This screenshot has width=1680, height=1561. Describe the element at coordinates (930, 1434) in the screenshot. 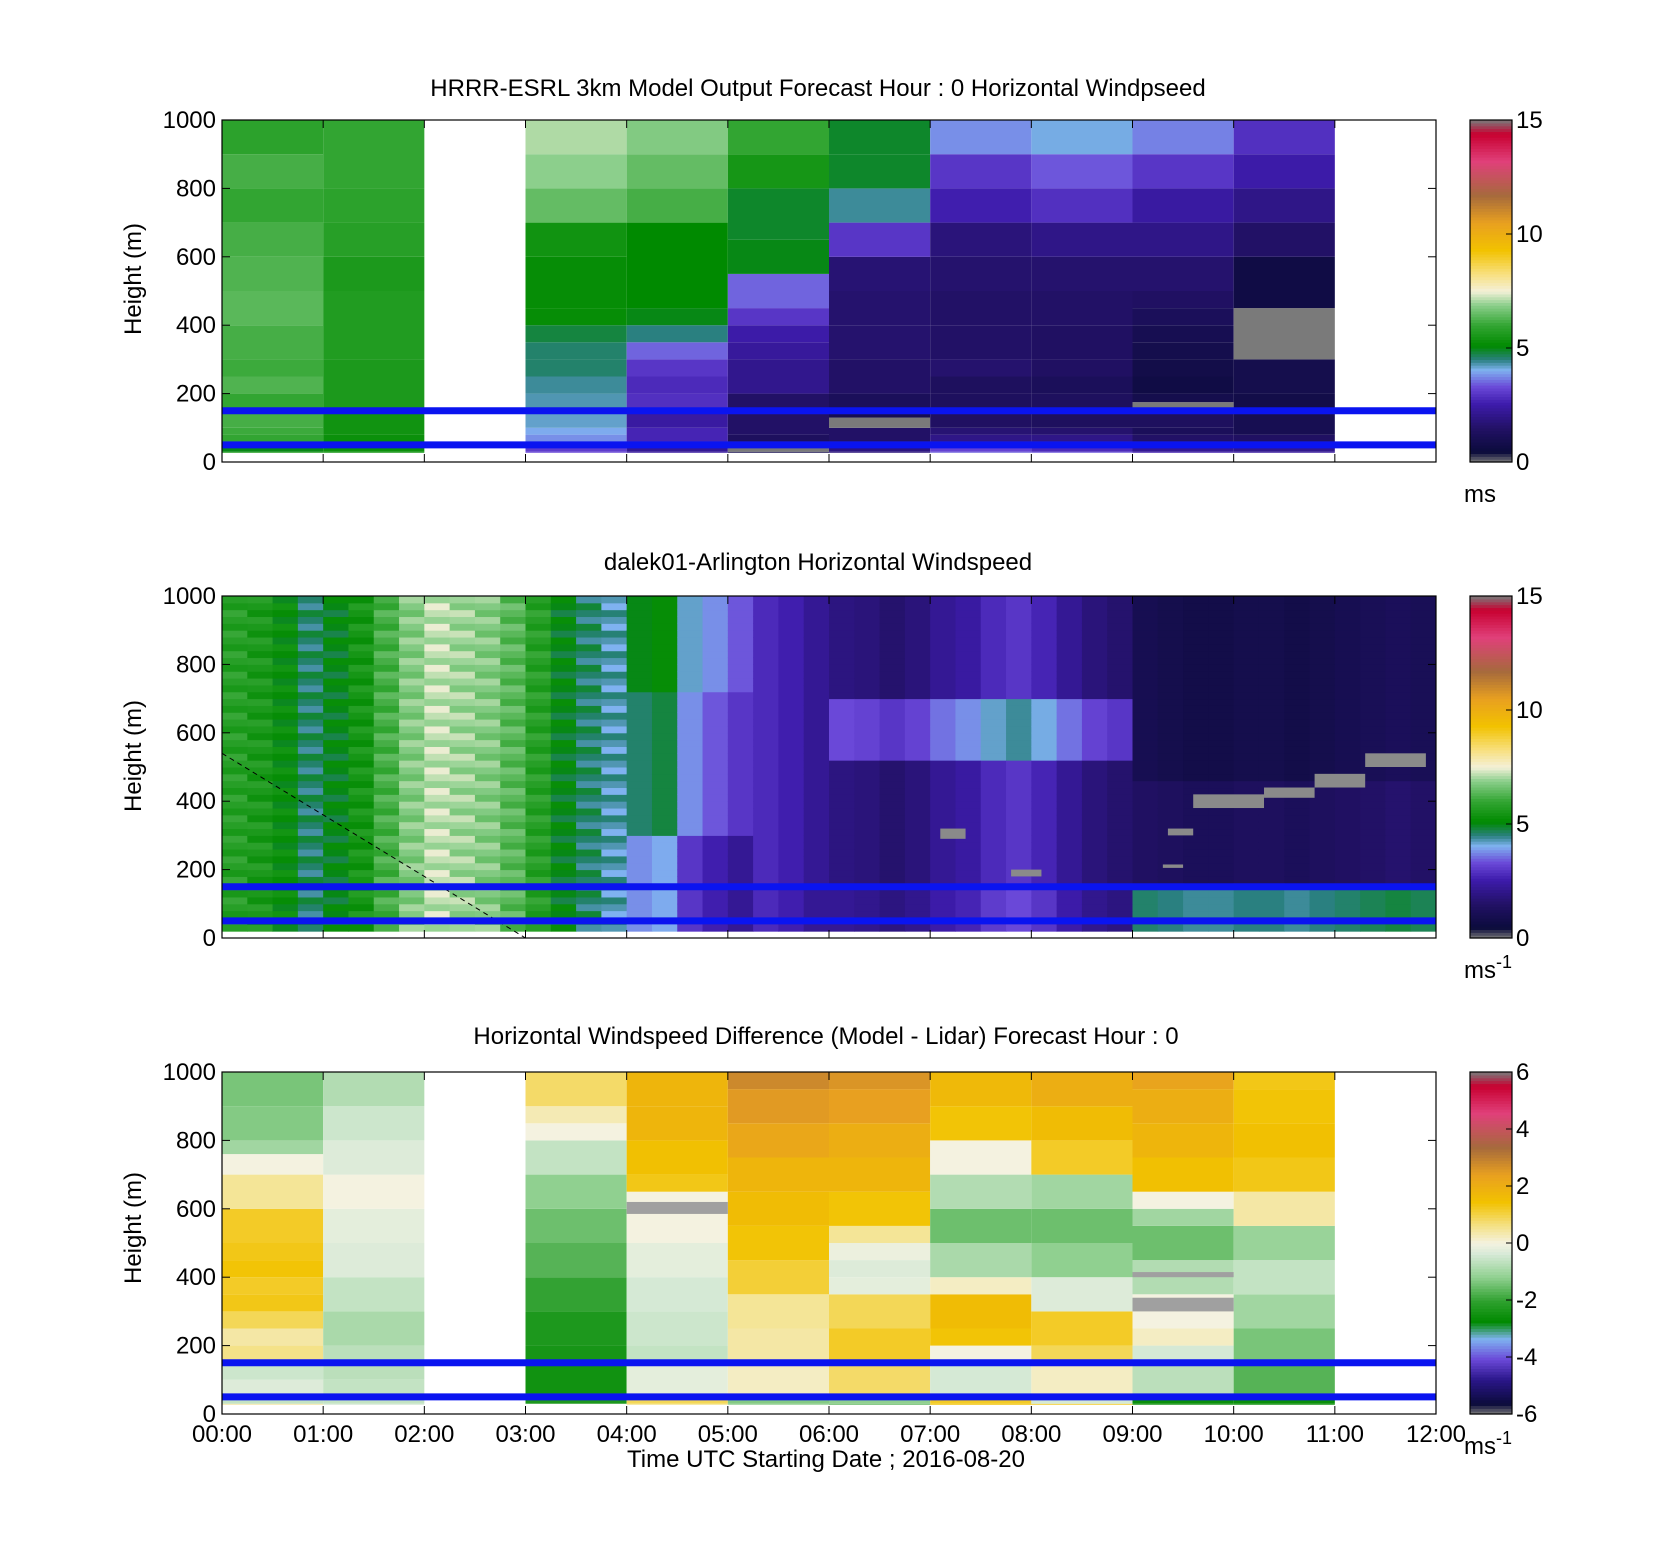

I see `x-tick-label: 07:00` at that location.